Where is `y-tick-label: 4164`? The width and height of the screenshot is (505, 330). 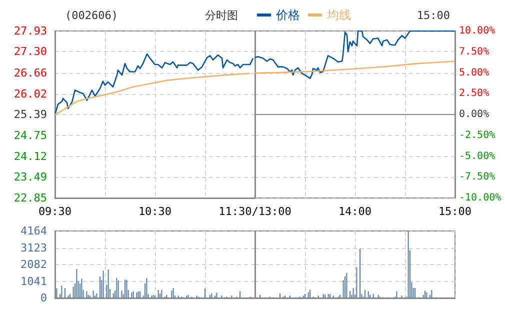
y-tick-label: 4164 is located at coordinates (34, 231).